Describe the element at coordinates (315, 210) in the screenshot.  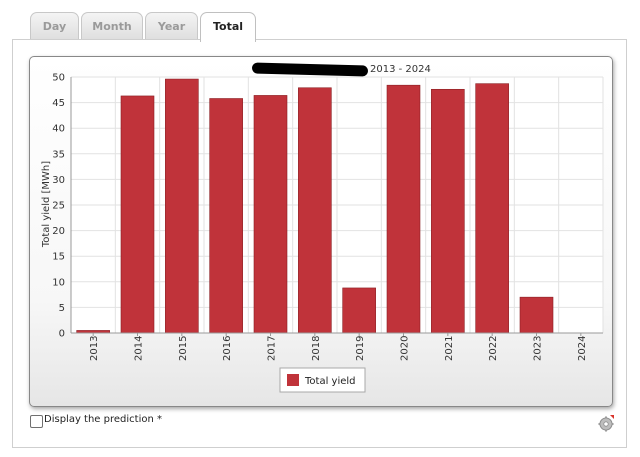
I see `bar-2018` at that location.